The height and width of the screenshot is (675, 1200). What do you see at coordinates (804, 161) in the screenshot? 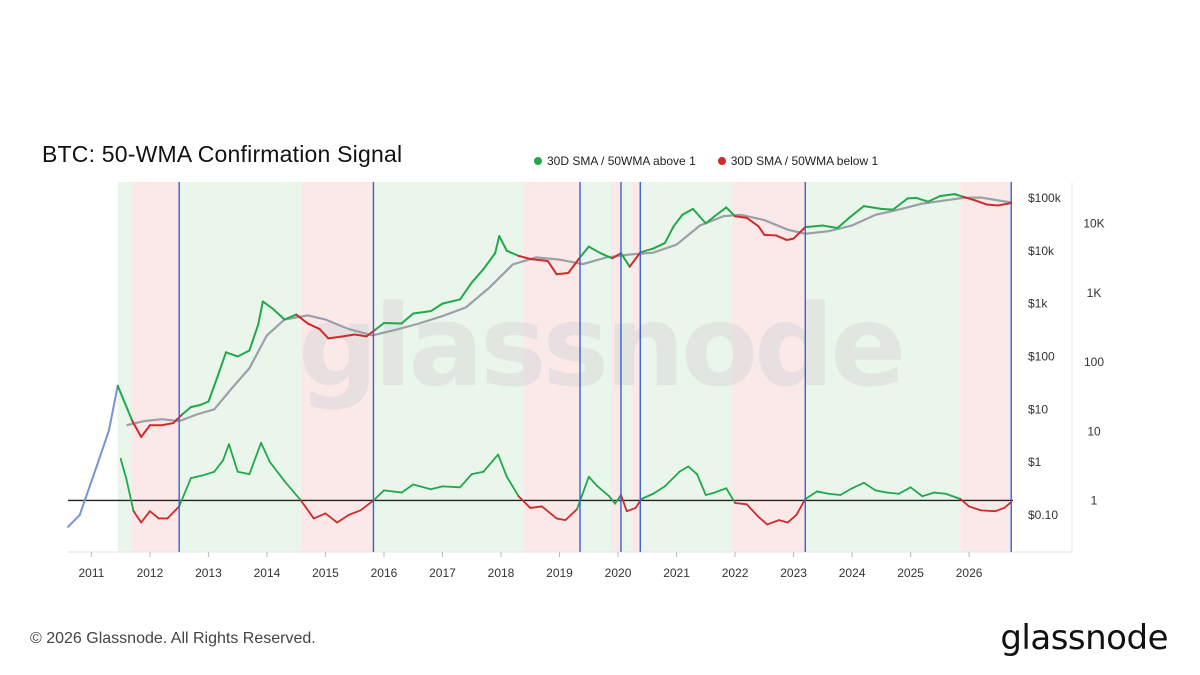
I see `legend-label-below: 30D SMA / 50WMA below 1` at bounding box center [804, 161].